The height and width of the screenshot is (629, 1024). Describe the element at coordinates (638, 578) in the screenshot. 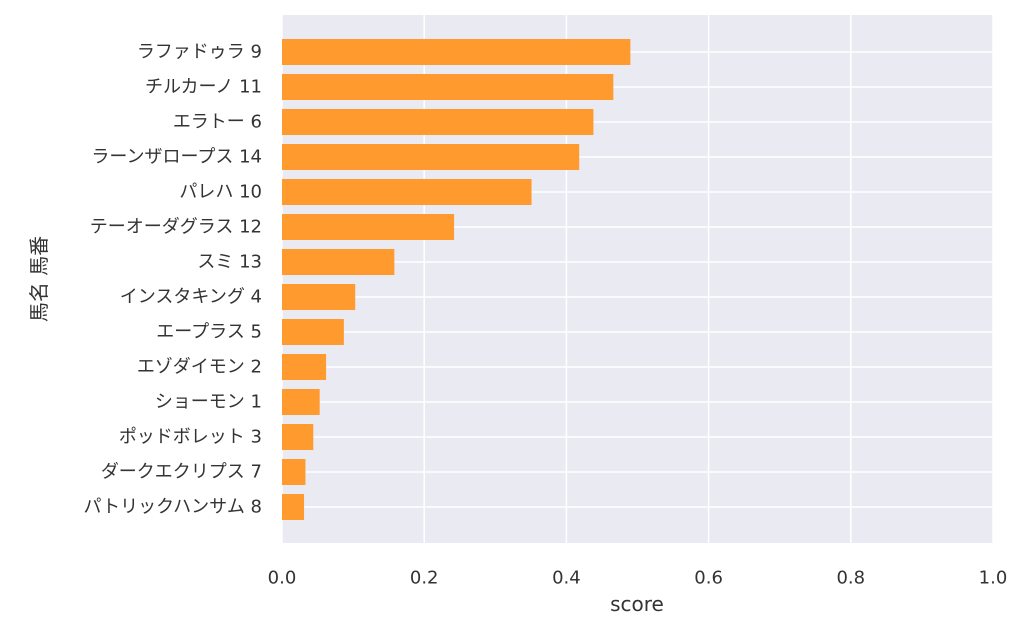

I see `x-tick-labels: 0.0 0.2 0.4 0.6 0.8 1.0` at that location.